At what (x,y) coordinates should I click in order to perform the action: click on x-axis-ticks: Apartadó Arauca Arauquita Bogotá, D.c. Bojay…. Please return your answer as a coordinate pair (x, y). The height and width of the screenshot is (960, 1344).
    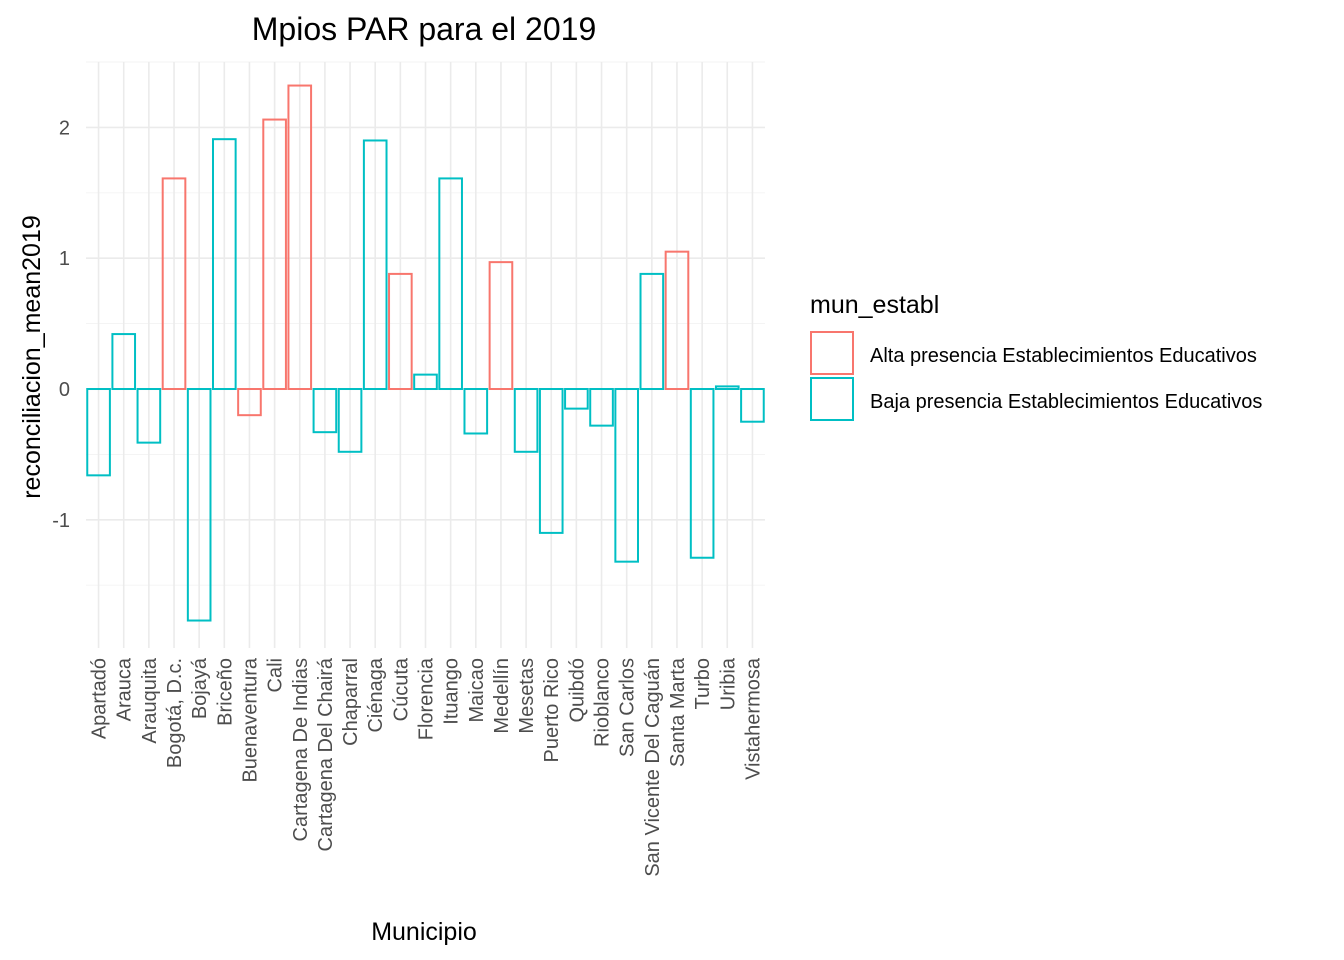
    Looking at the image, I should click on (427, 767).